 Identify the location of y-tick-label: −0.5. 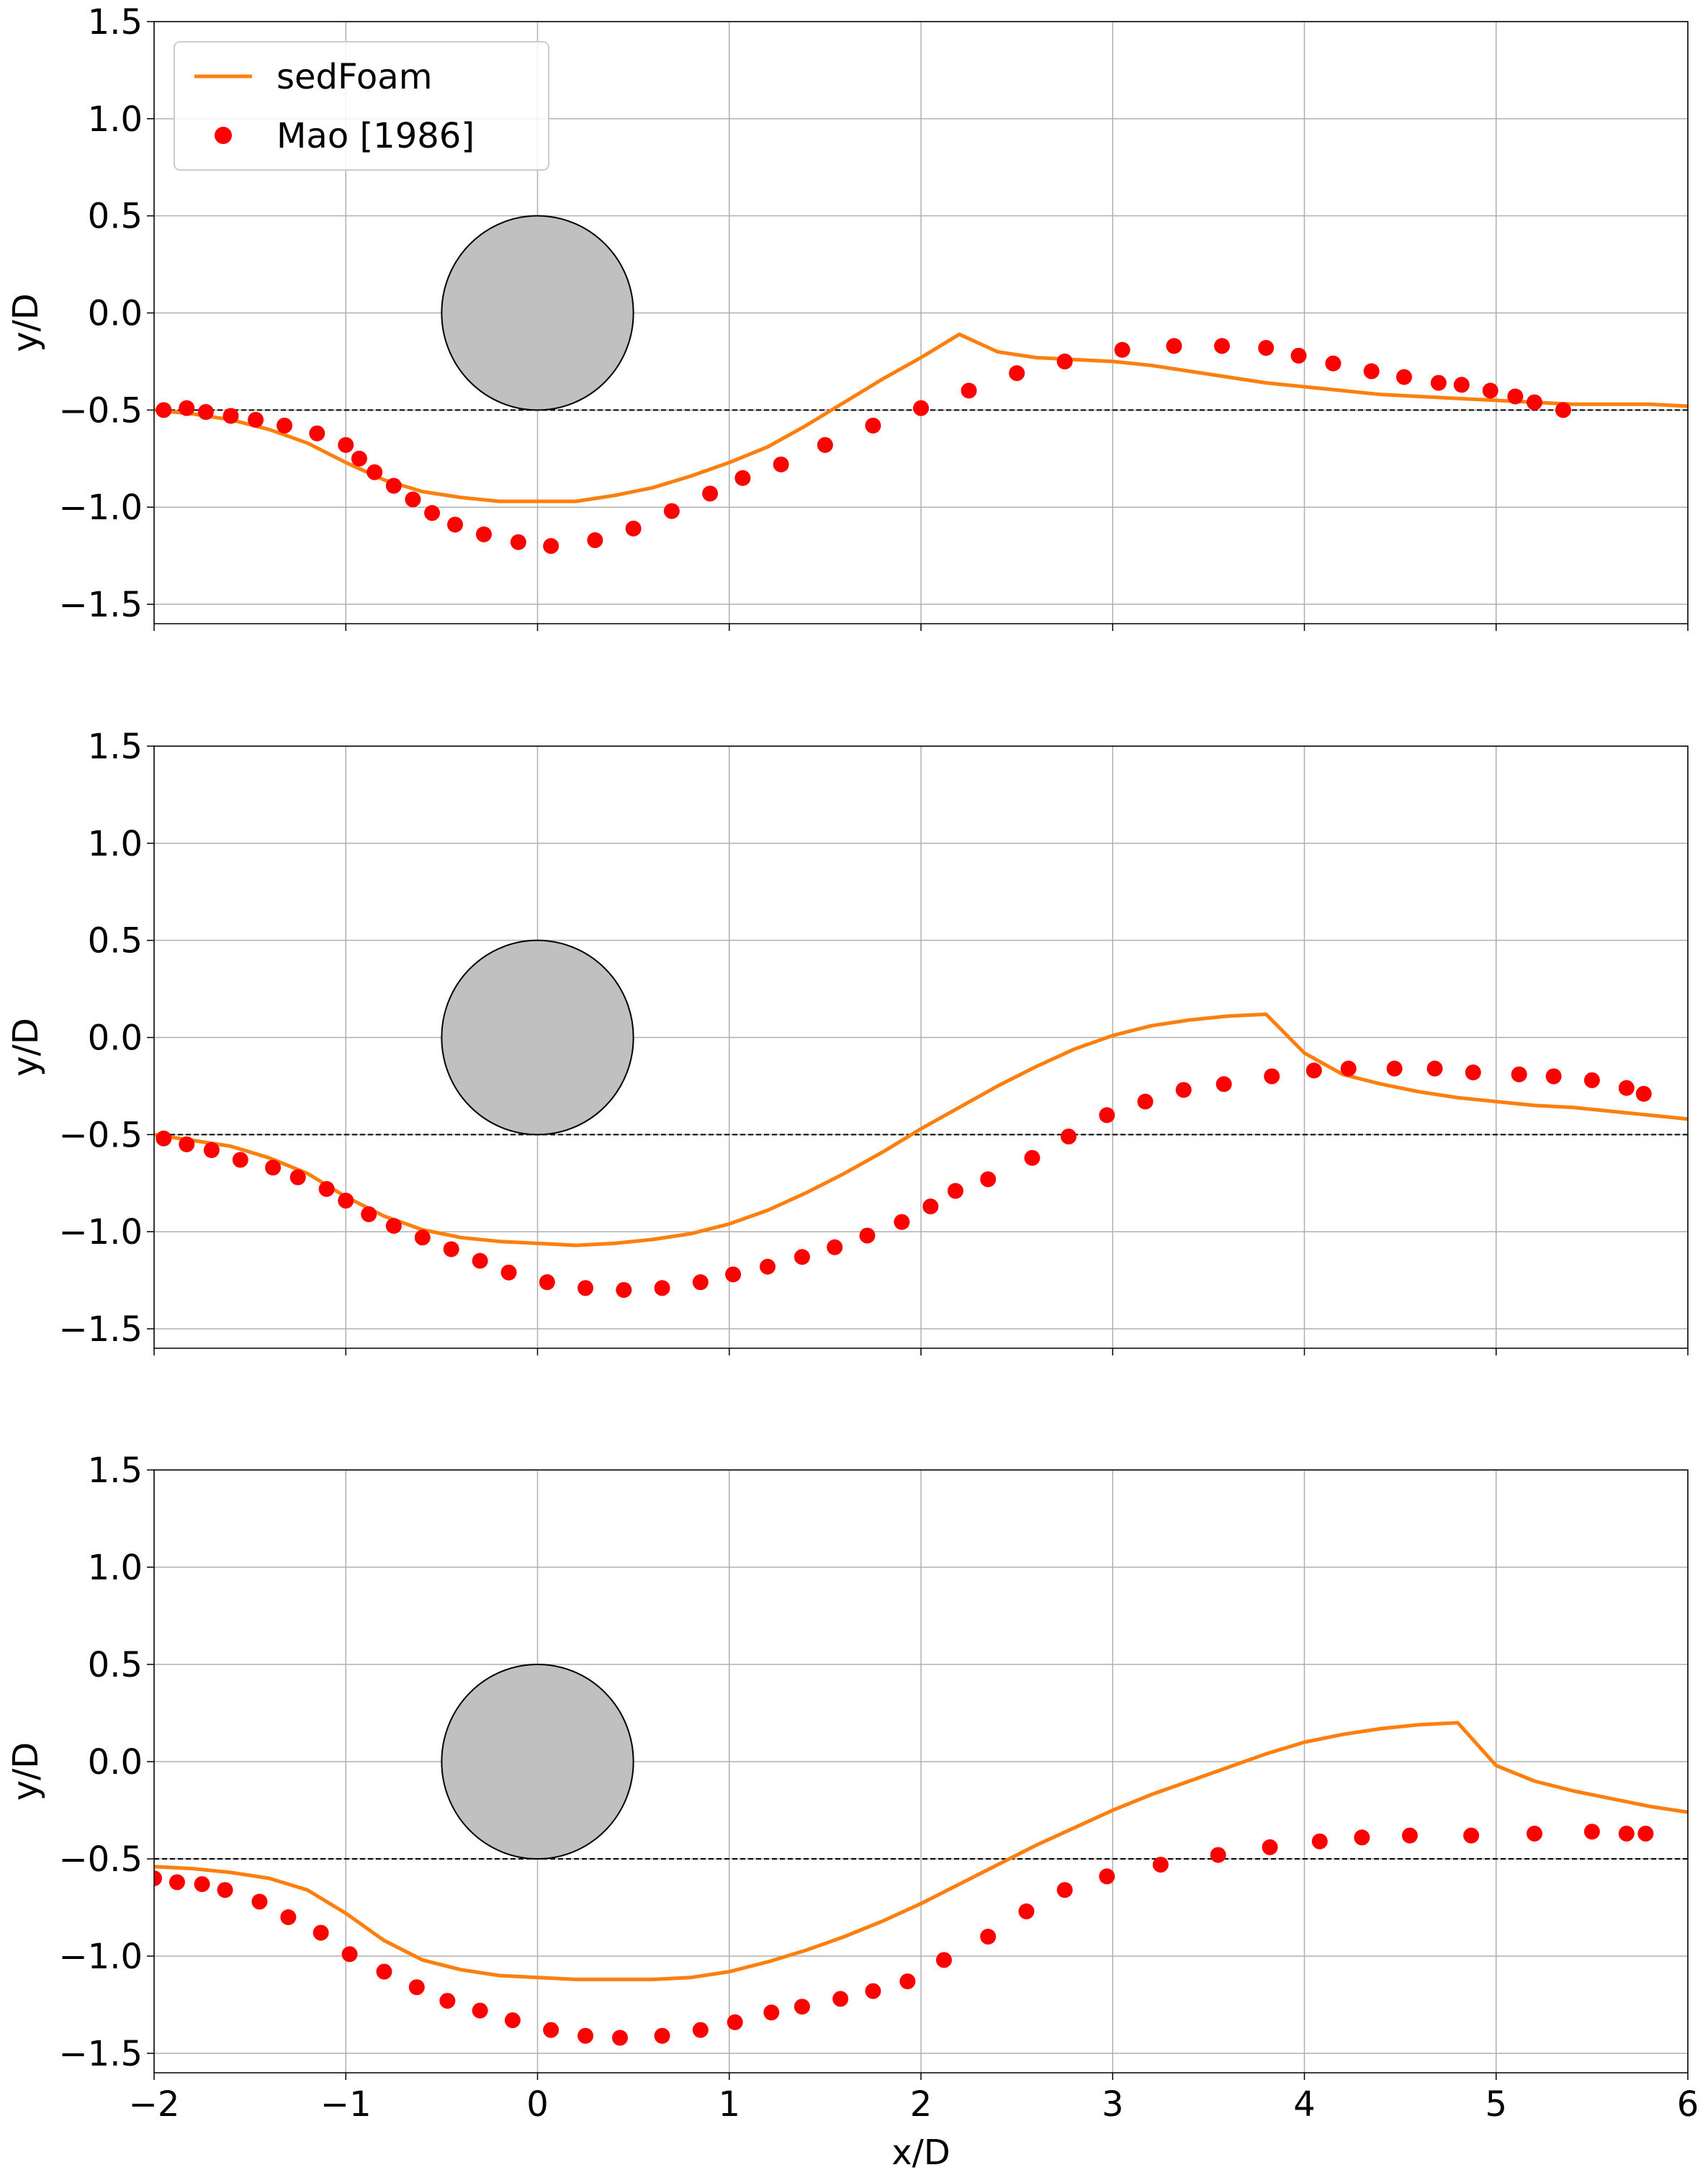
(100, 1135).